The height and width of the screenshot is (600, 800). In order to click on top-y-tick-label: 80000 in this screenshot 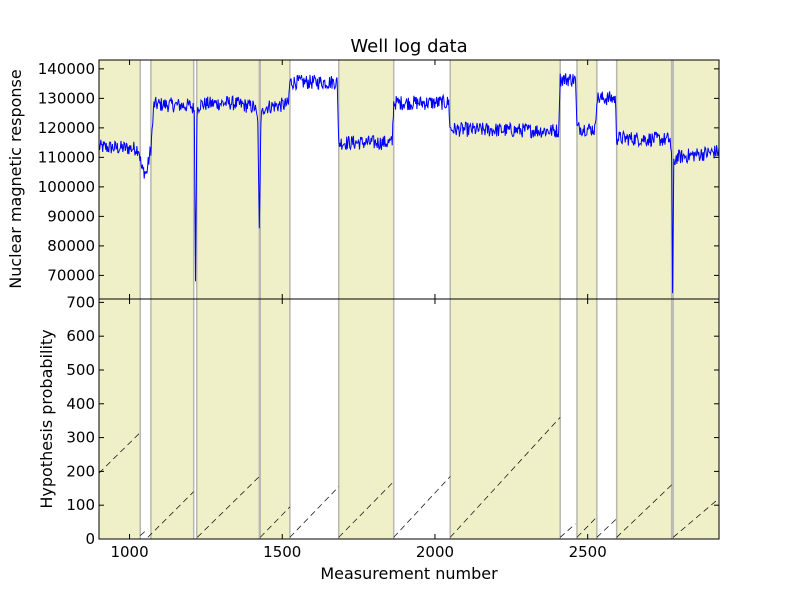, I will do `click(71, 246)`.